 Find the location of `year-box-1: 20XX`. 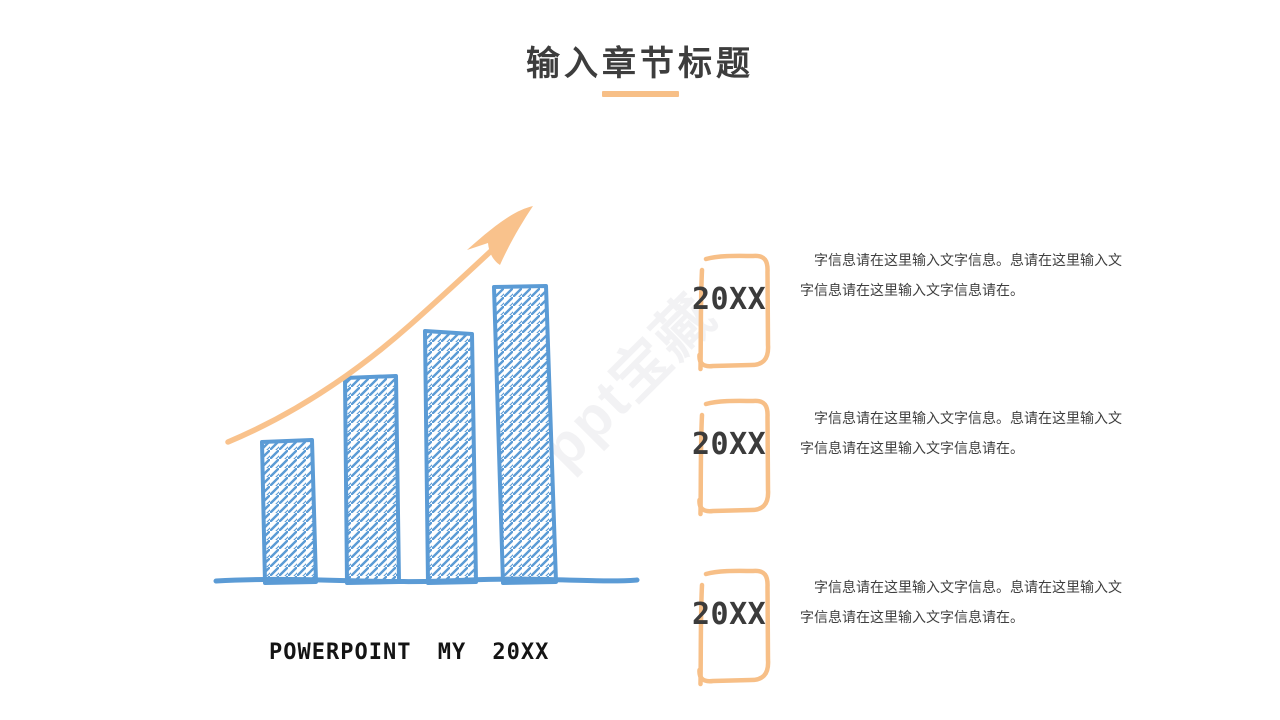

year-box-1: 20XX is located at coordinates (733, 311).